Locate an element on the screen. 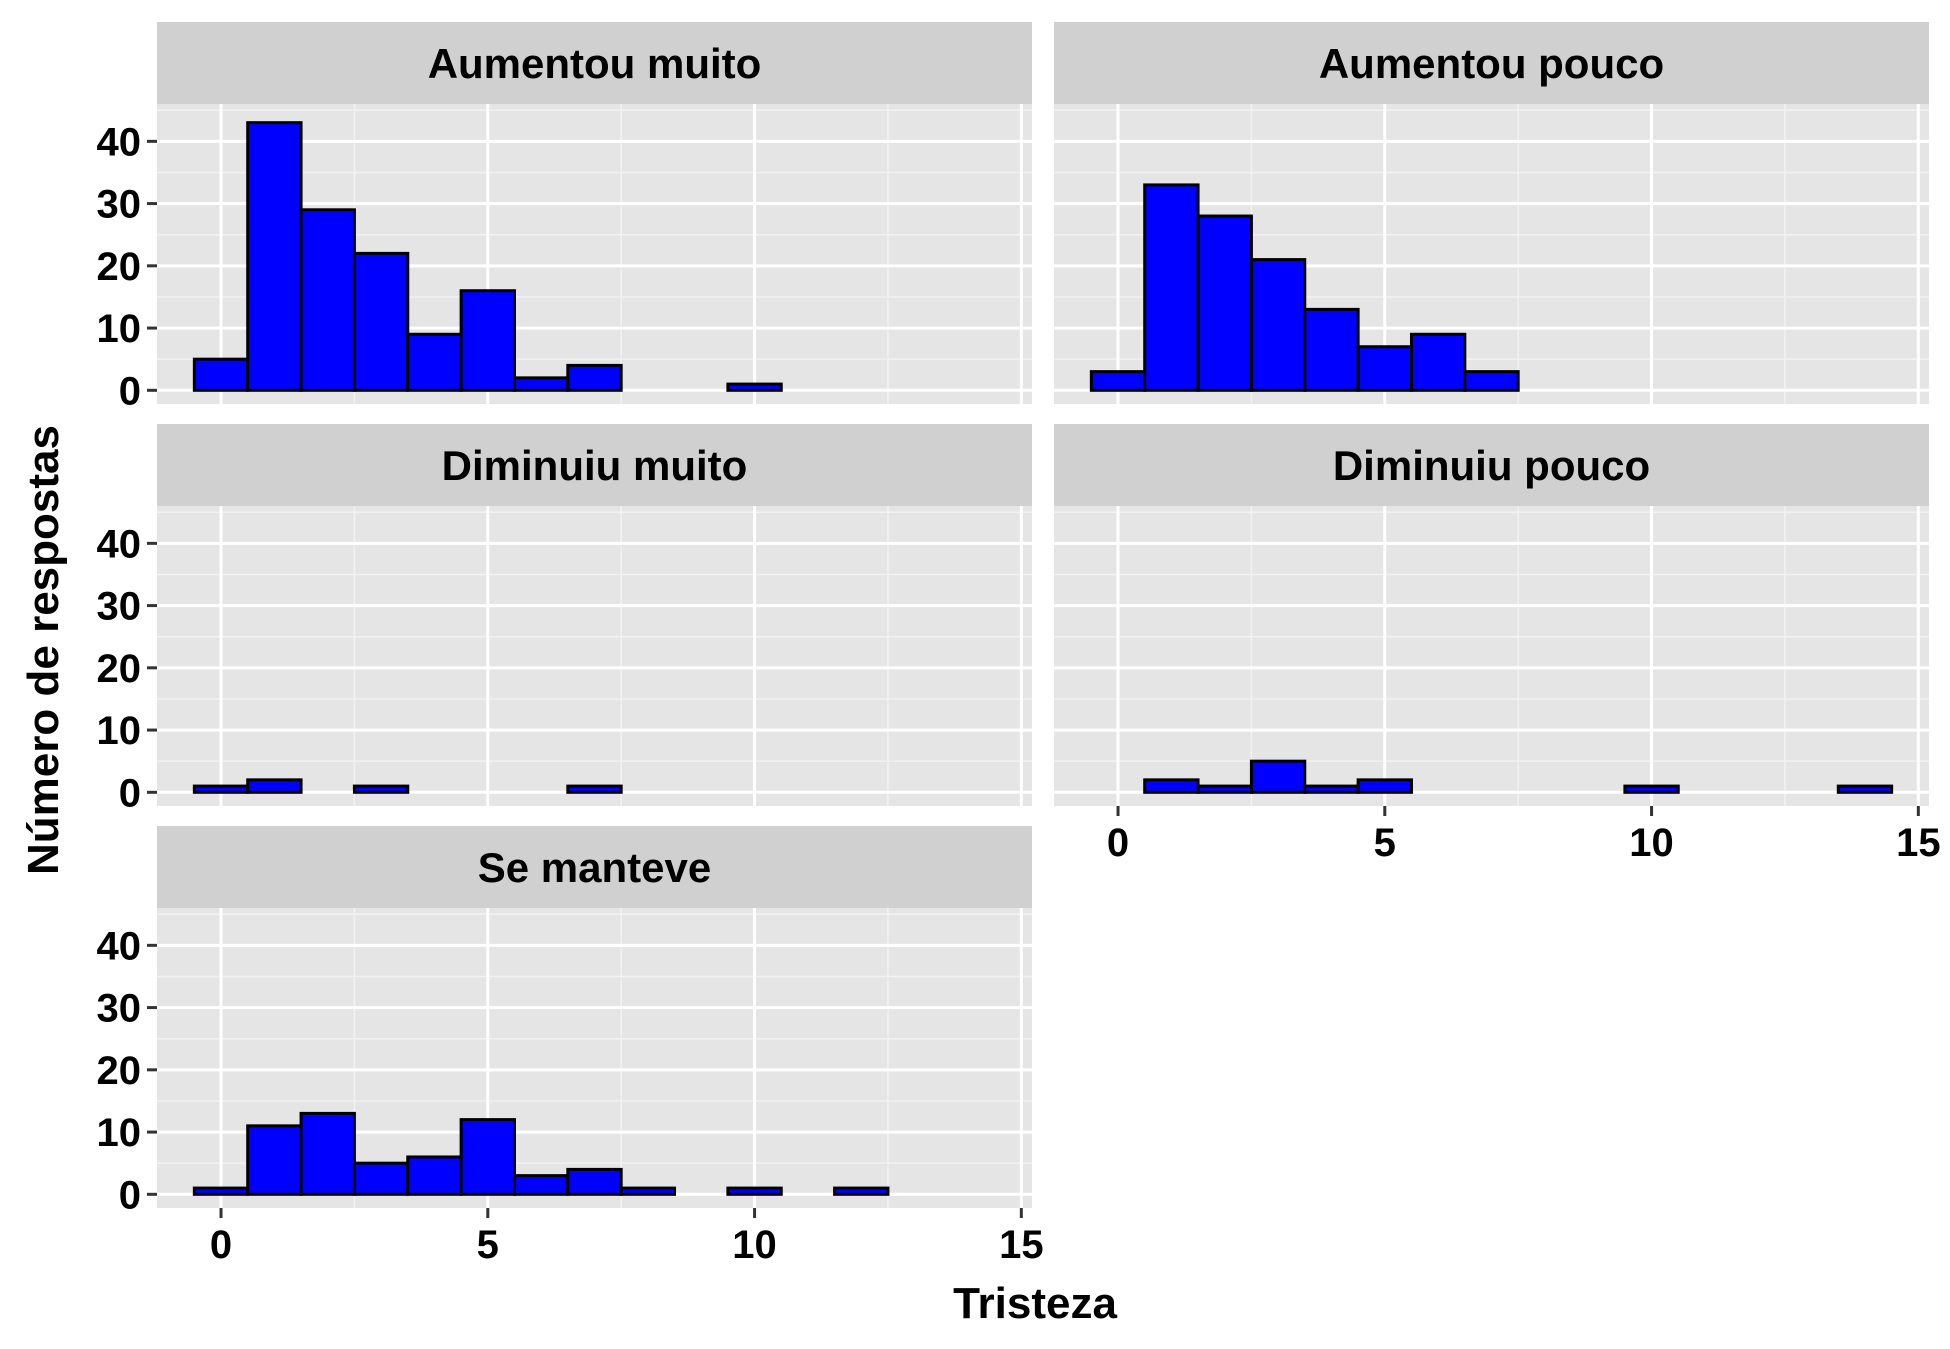 The height and width of the screenshot is (1349, 1950). facet-strip-label: Se manteve is located at coordinates (594, 867).